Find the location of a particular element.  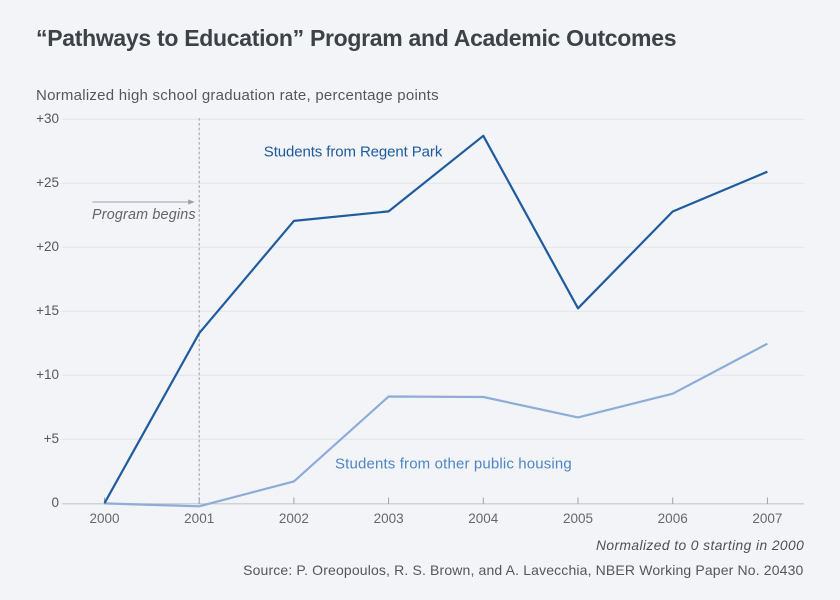

svg-text: +25 is located at coordinates (47, 182).